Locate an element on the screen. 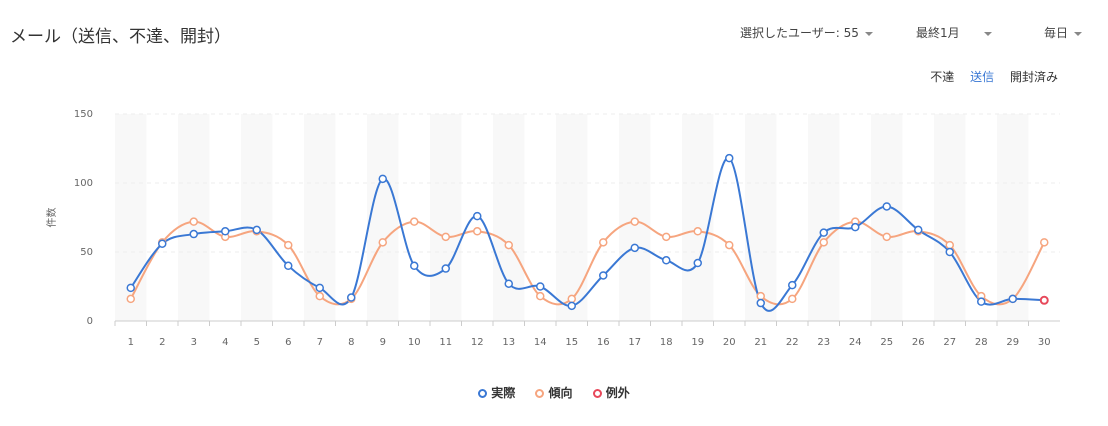 Image resolution: width=1108 pixels, height=426 pixels. x-tick-label: 17 is located at coordinates (634, 342).